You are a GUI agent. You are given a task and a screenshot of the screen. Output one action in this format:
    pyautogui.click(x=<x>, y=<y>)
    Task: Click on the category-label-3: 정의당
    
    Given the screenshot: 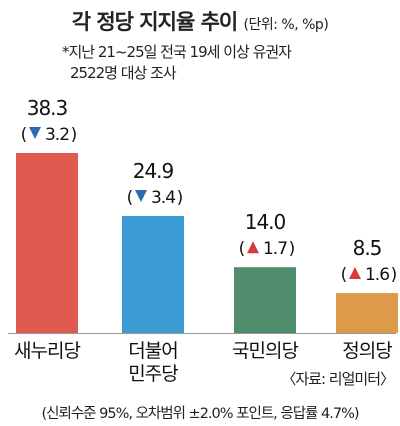 What is the action you would take?
    pyautogui.click(x=367, y=351)
    